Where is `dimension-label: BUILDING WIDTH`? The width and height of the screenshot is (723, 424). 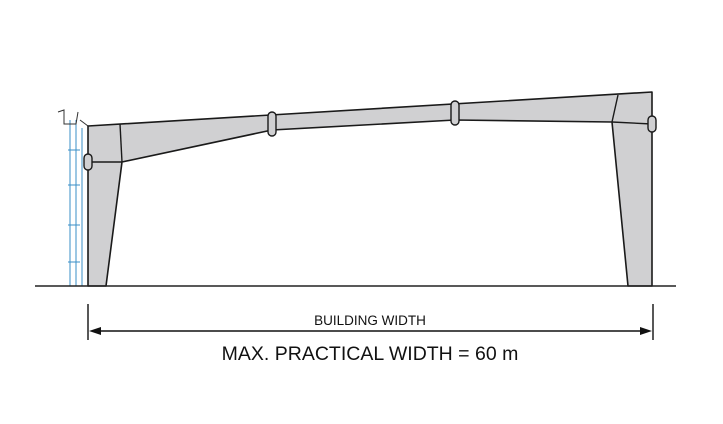 dimension-label: BUILDING WIDTH is located at coordinates (370, 320).